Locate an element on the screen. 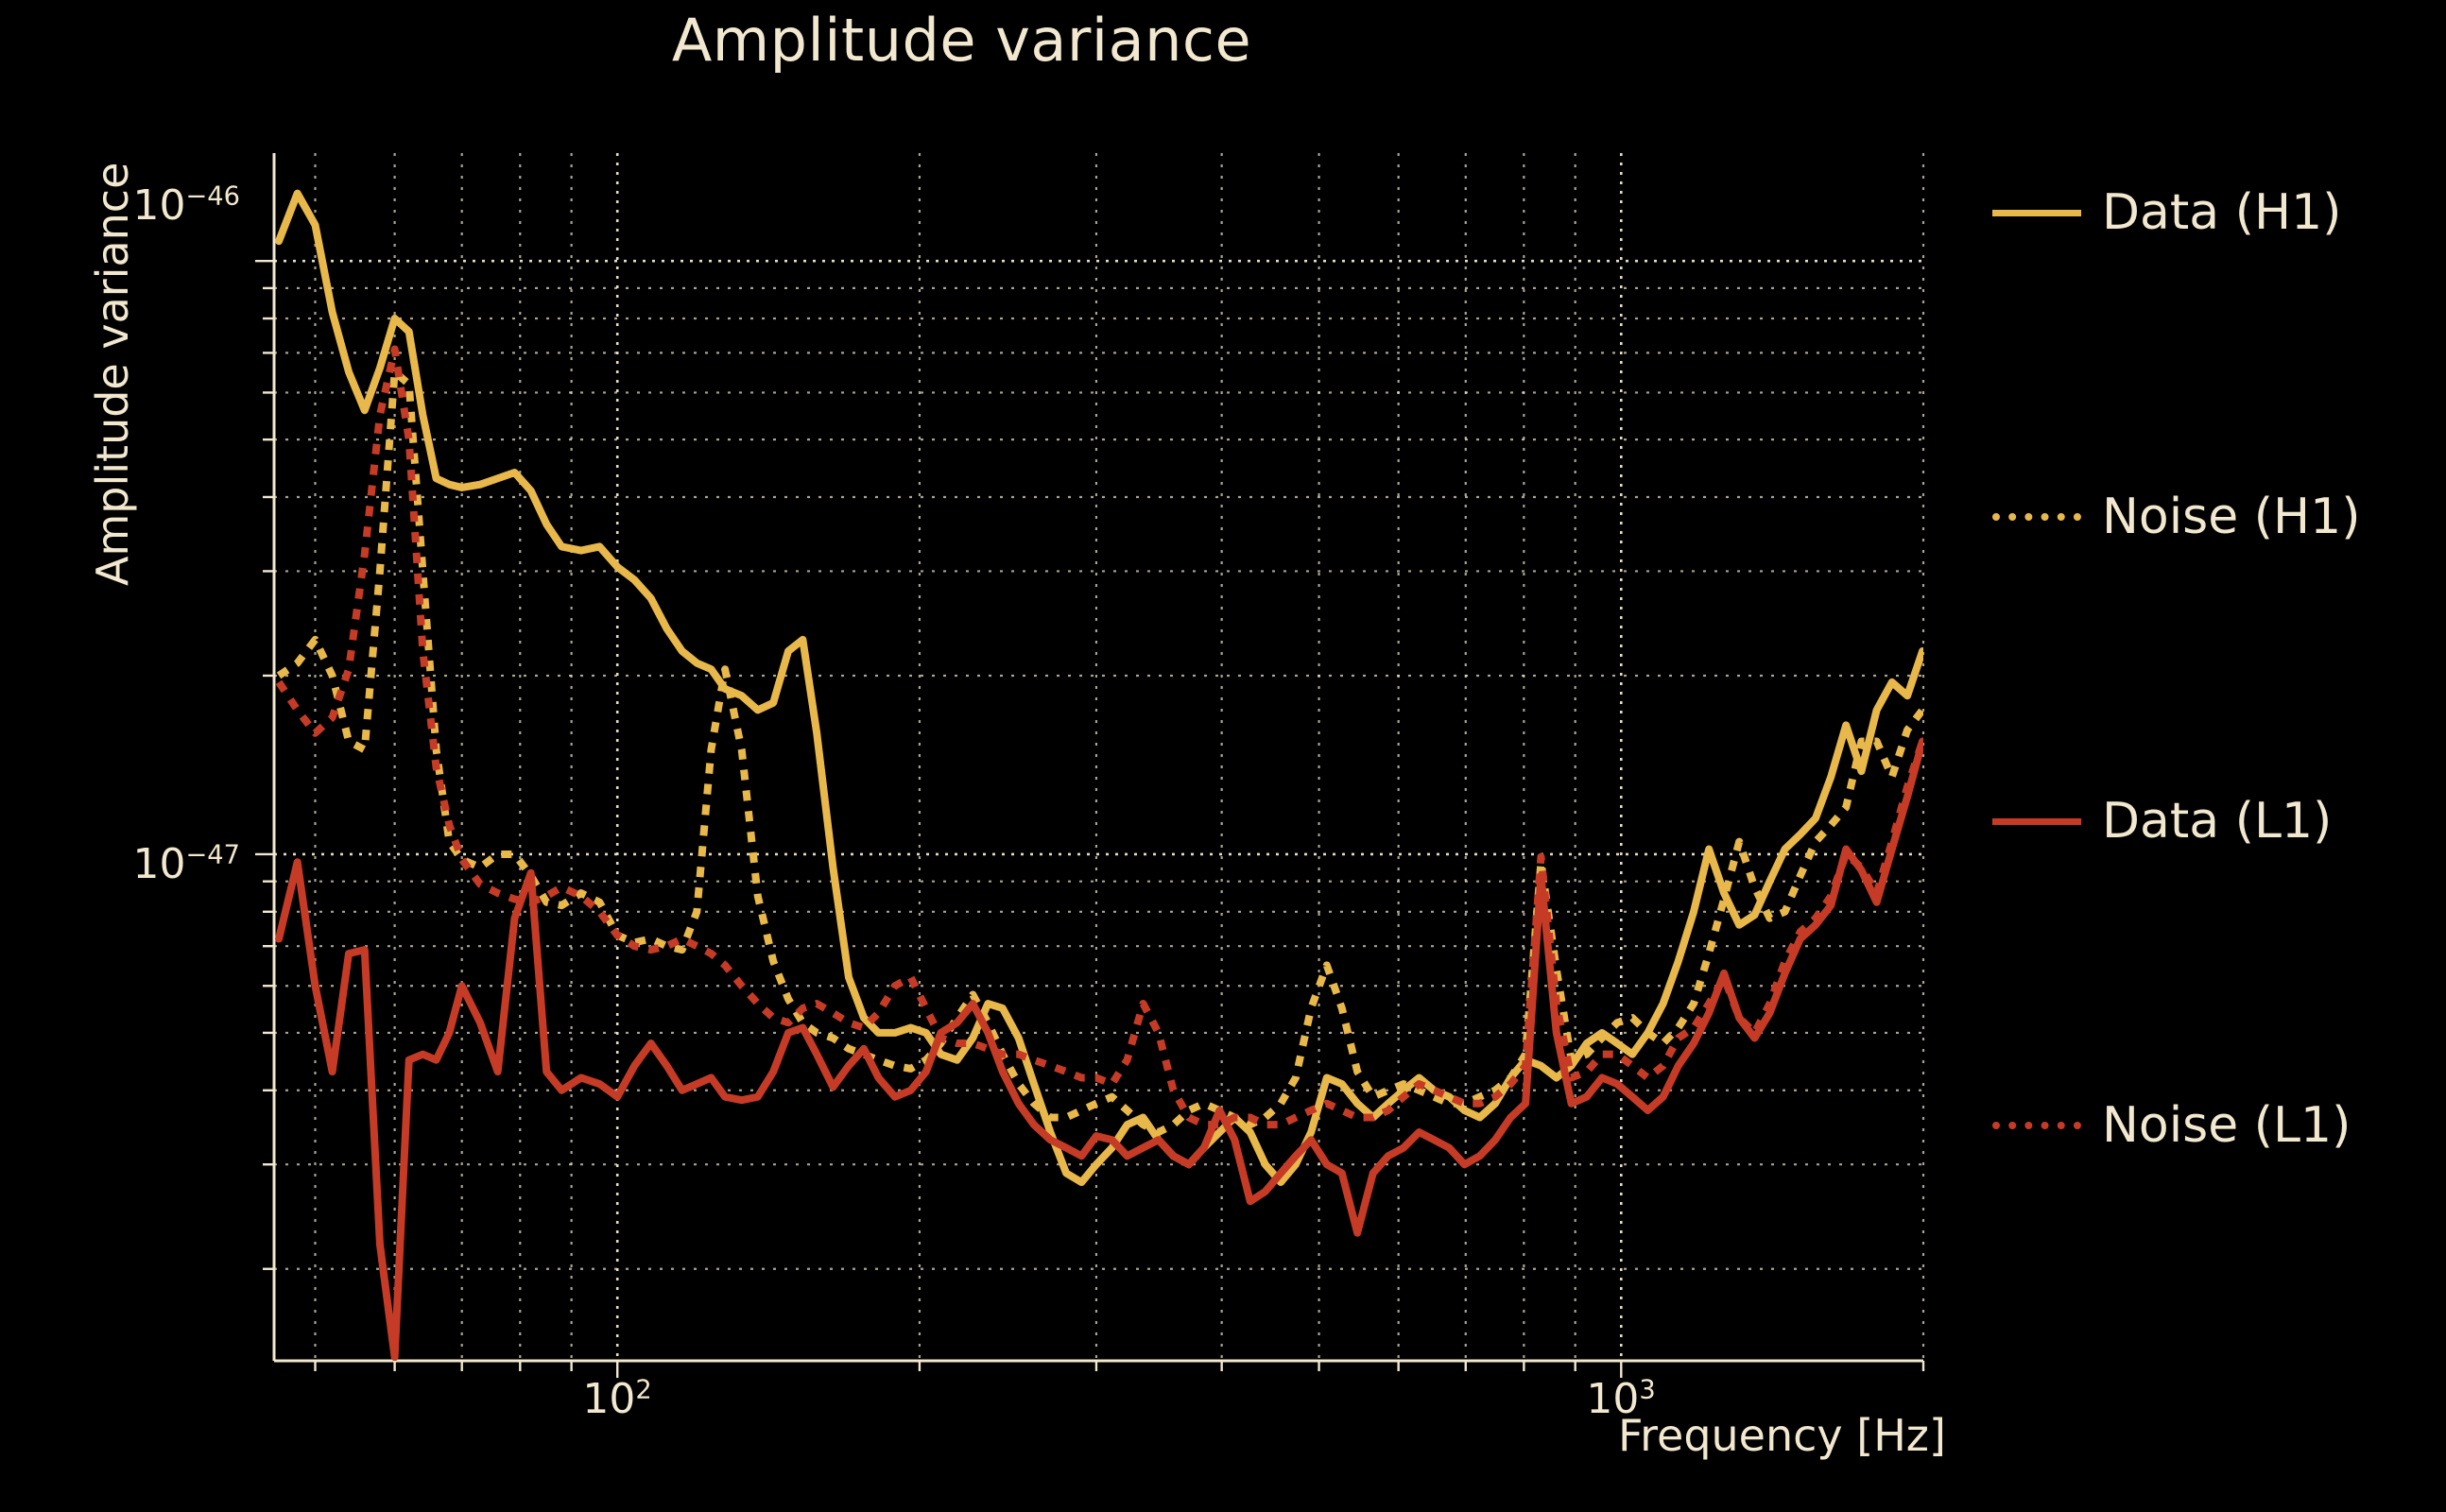  legend-label-noise-l1: Noise (L1) is located at coordinates (2226, 1125).